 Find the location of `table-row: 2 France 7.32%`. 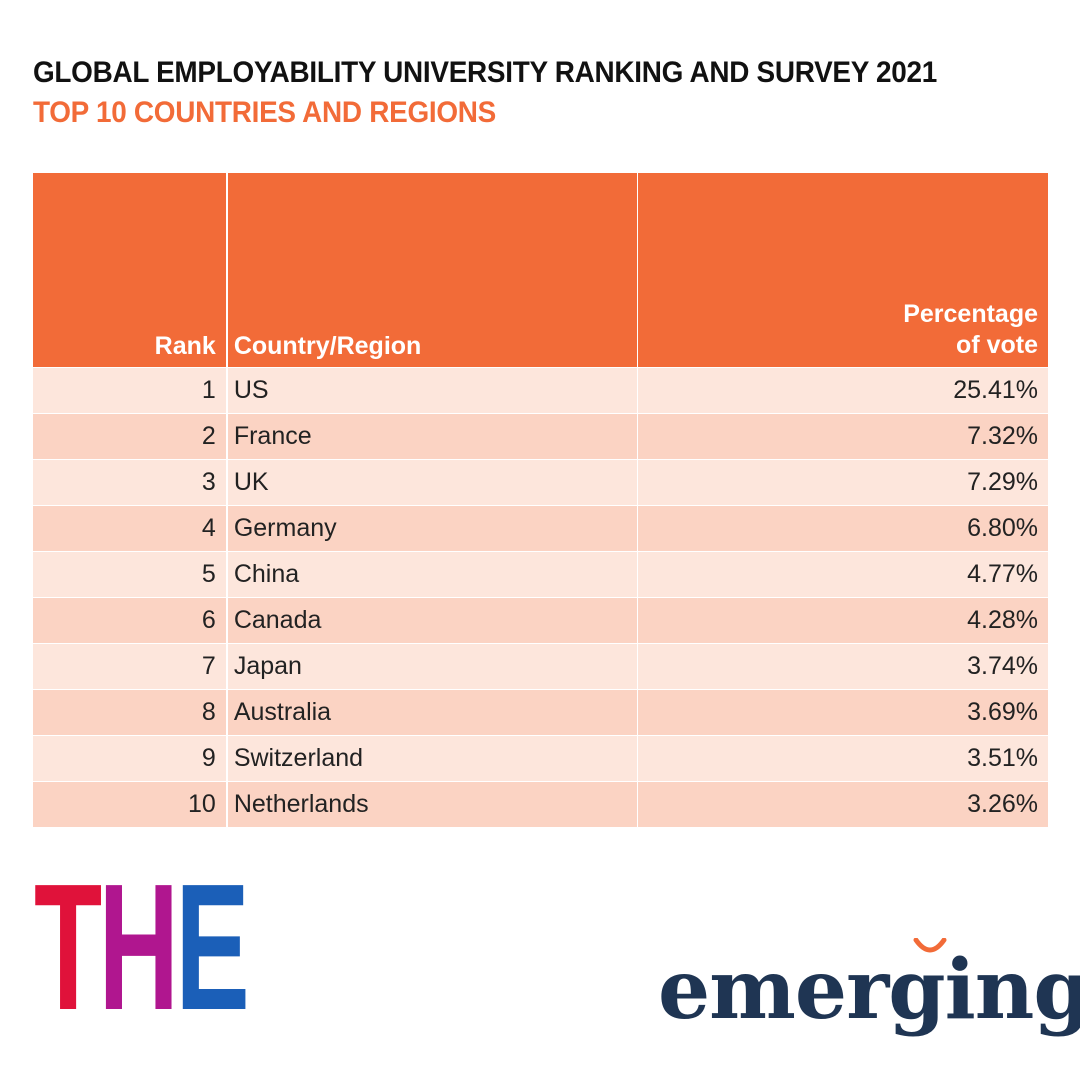

table-row: 2 France 7.32% is located at coordinates (540, 436).